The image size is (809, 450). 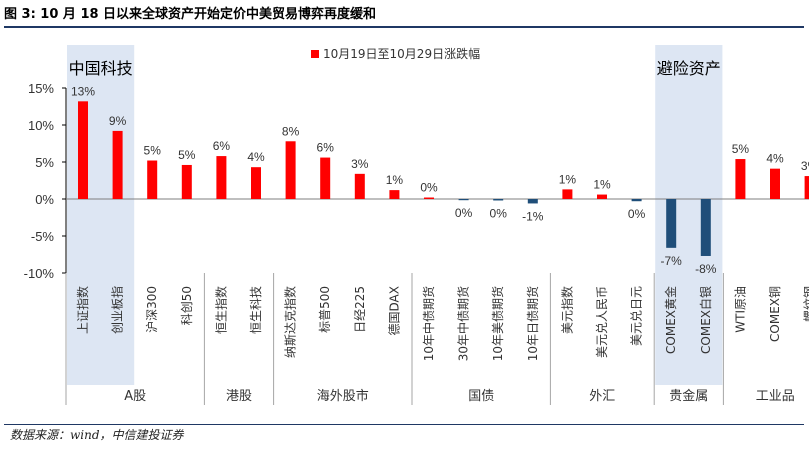 What do you see at coordinates (428, 323) in the screenshot?
I see `category-label-10: 10年中债期货` at bounding box center [428, 323].